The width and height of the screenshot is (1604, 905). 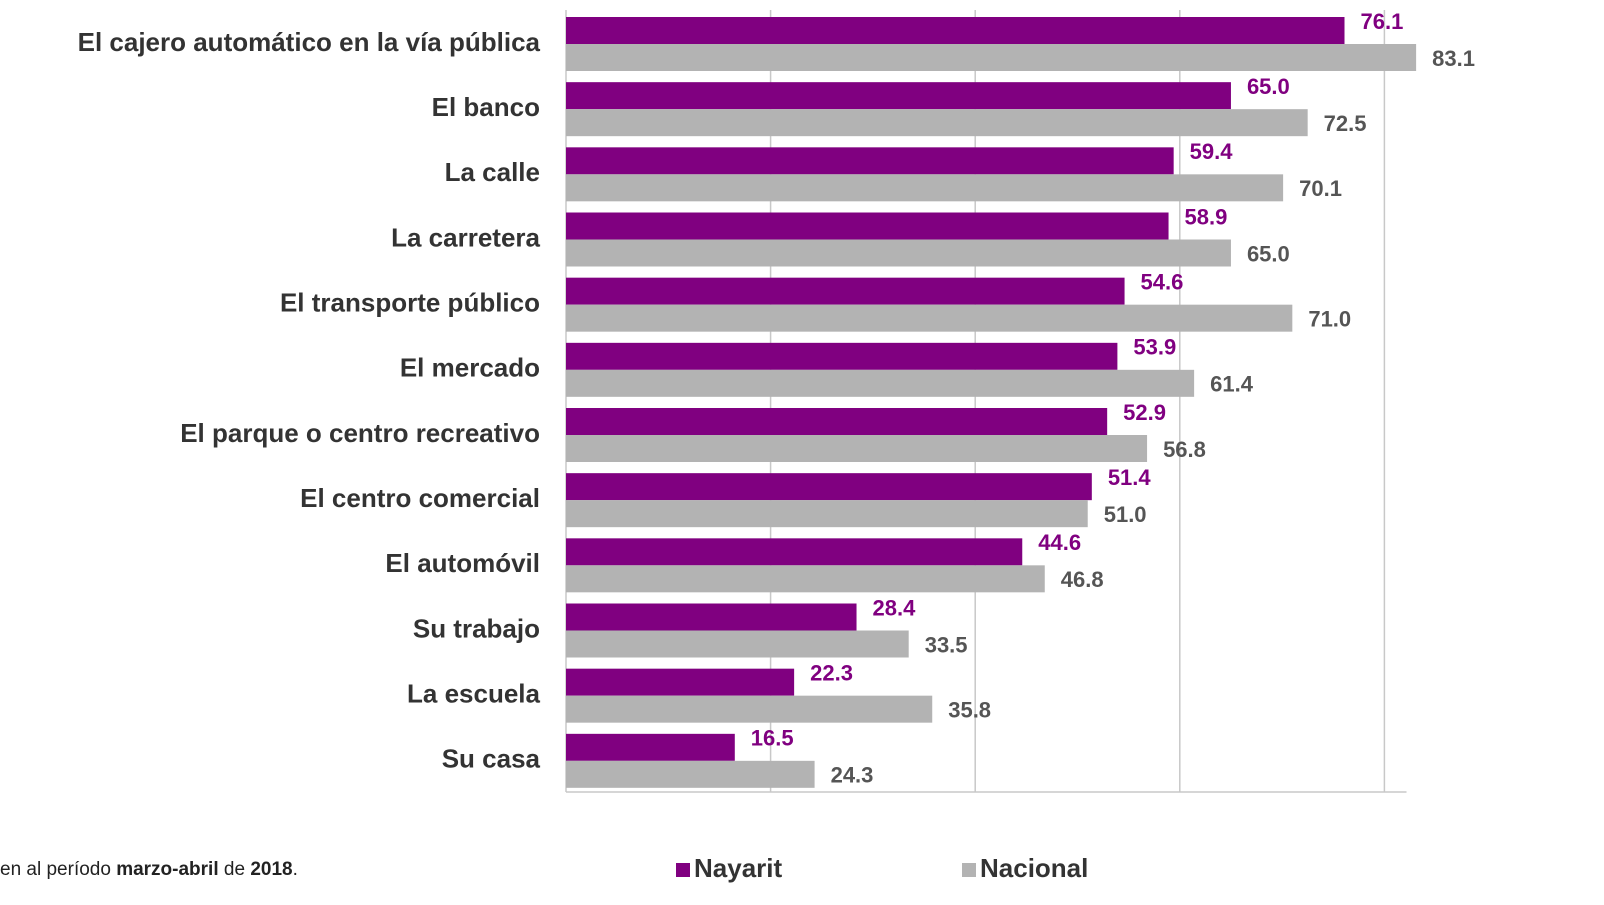 What do you see at coordinates (1232, 384) in the screenshot?
I see `data-label: 61.4` at bounding box center [1232, 384].